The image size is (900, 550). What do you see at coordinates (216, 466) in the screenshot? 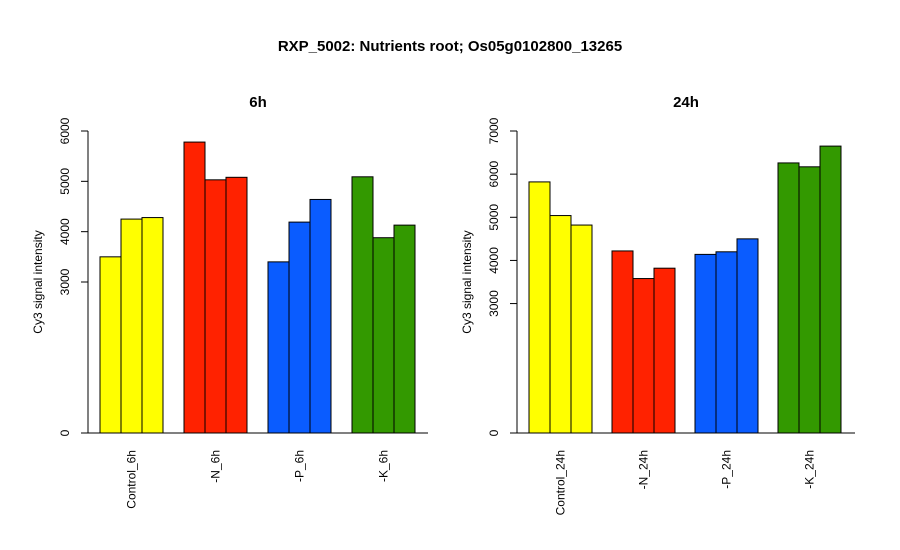
I see `category-label: -N_6h` at bounding box center [216, 466].